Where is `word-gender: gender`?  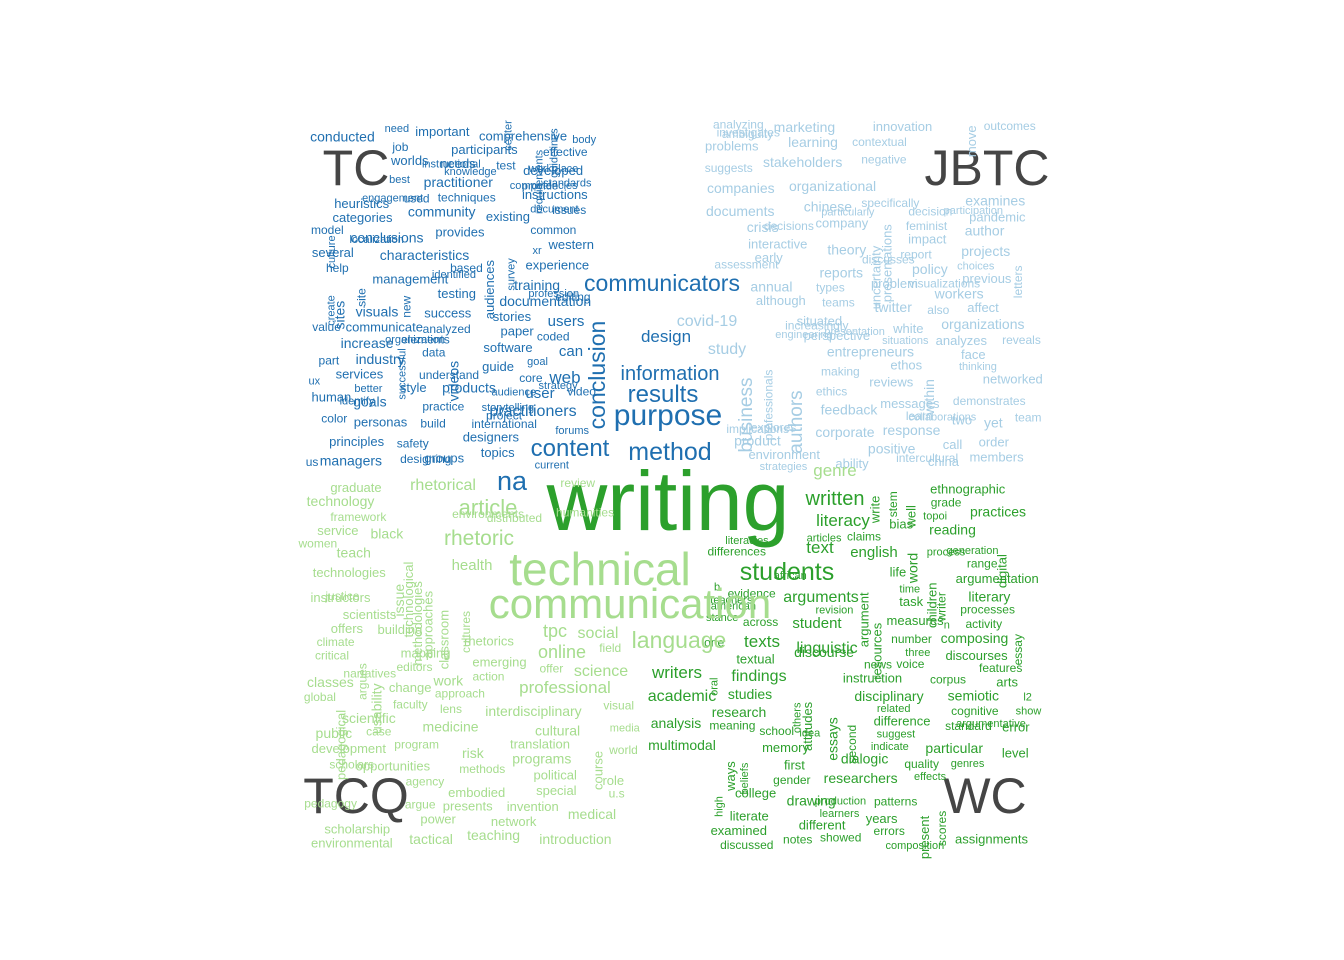 word-gender: gender is located at coordinates (791, 780).